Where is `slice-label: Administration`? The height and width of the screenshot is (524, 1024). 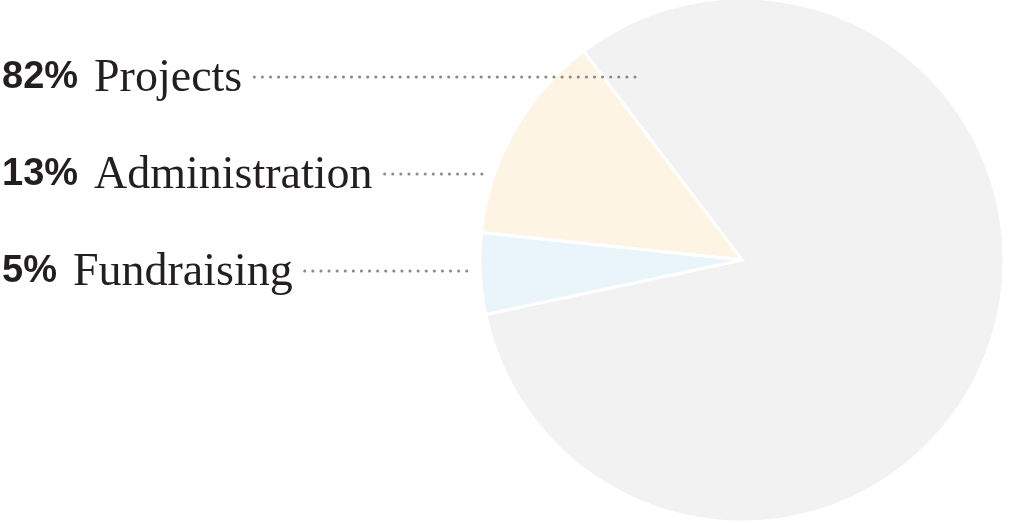
slice-label: Administration is located at coordinates (233, 172).